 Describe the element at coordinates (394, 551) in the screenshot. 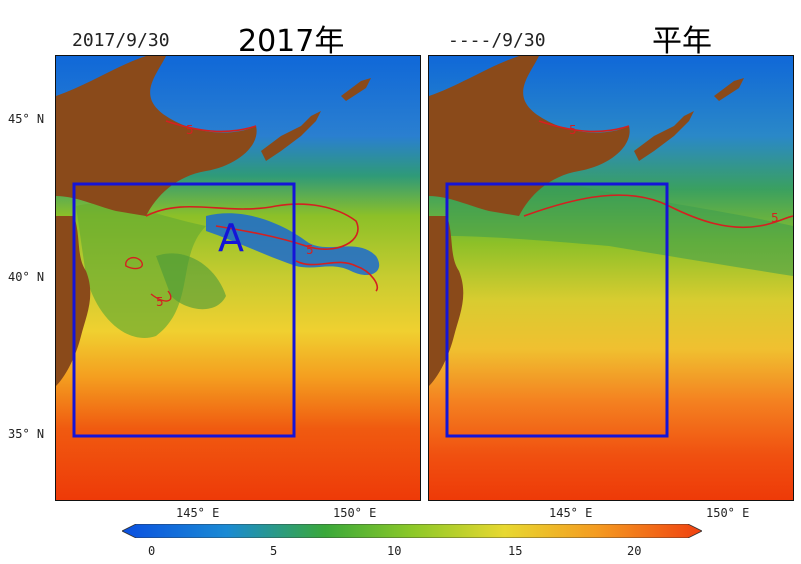

I see `colorbar-tick-10: 10` at that location.